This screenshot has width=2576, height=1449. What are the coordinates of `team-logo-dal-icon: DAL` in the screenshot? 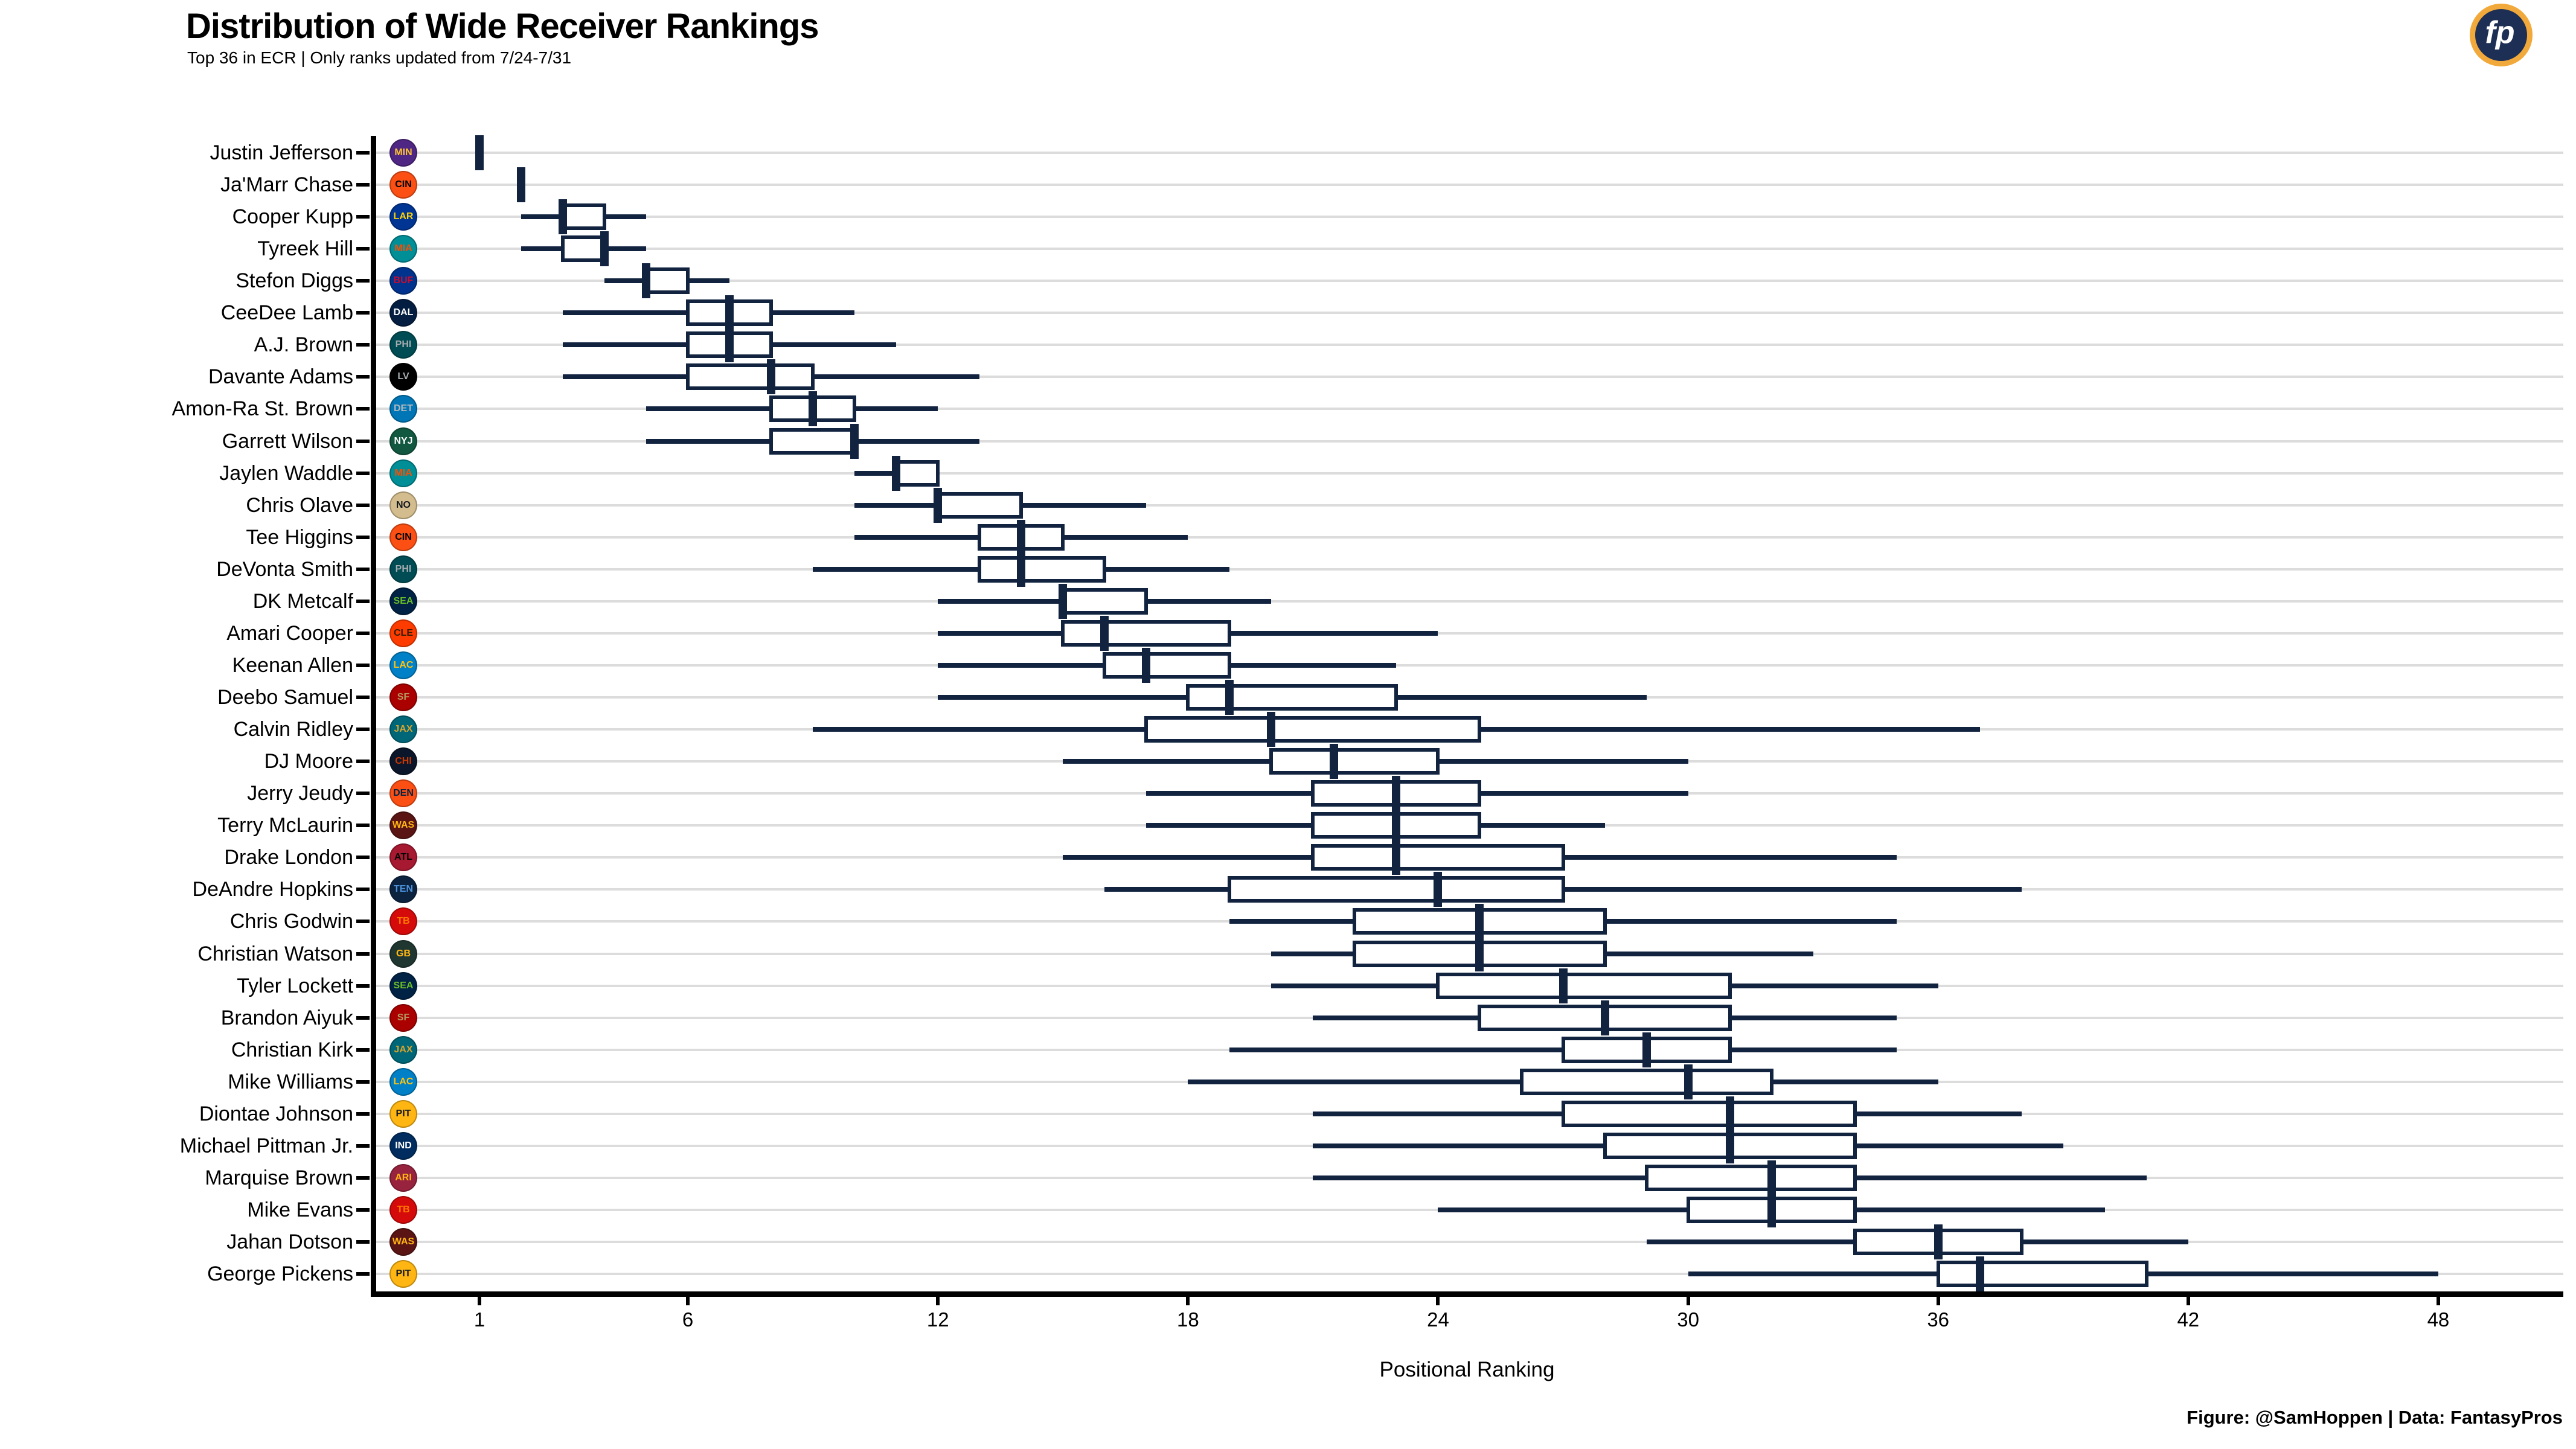 It's located at (403, 313).